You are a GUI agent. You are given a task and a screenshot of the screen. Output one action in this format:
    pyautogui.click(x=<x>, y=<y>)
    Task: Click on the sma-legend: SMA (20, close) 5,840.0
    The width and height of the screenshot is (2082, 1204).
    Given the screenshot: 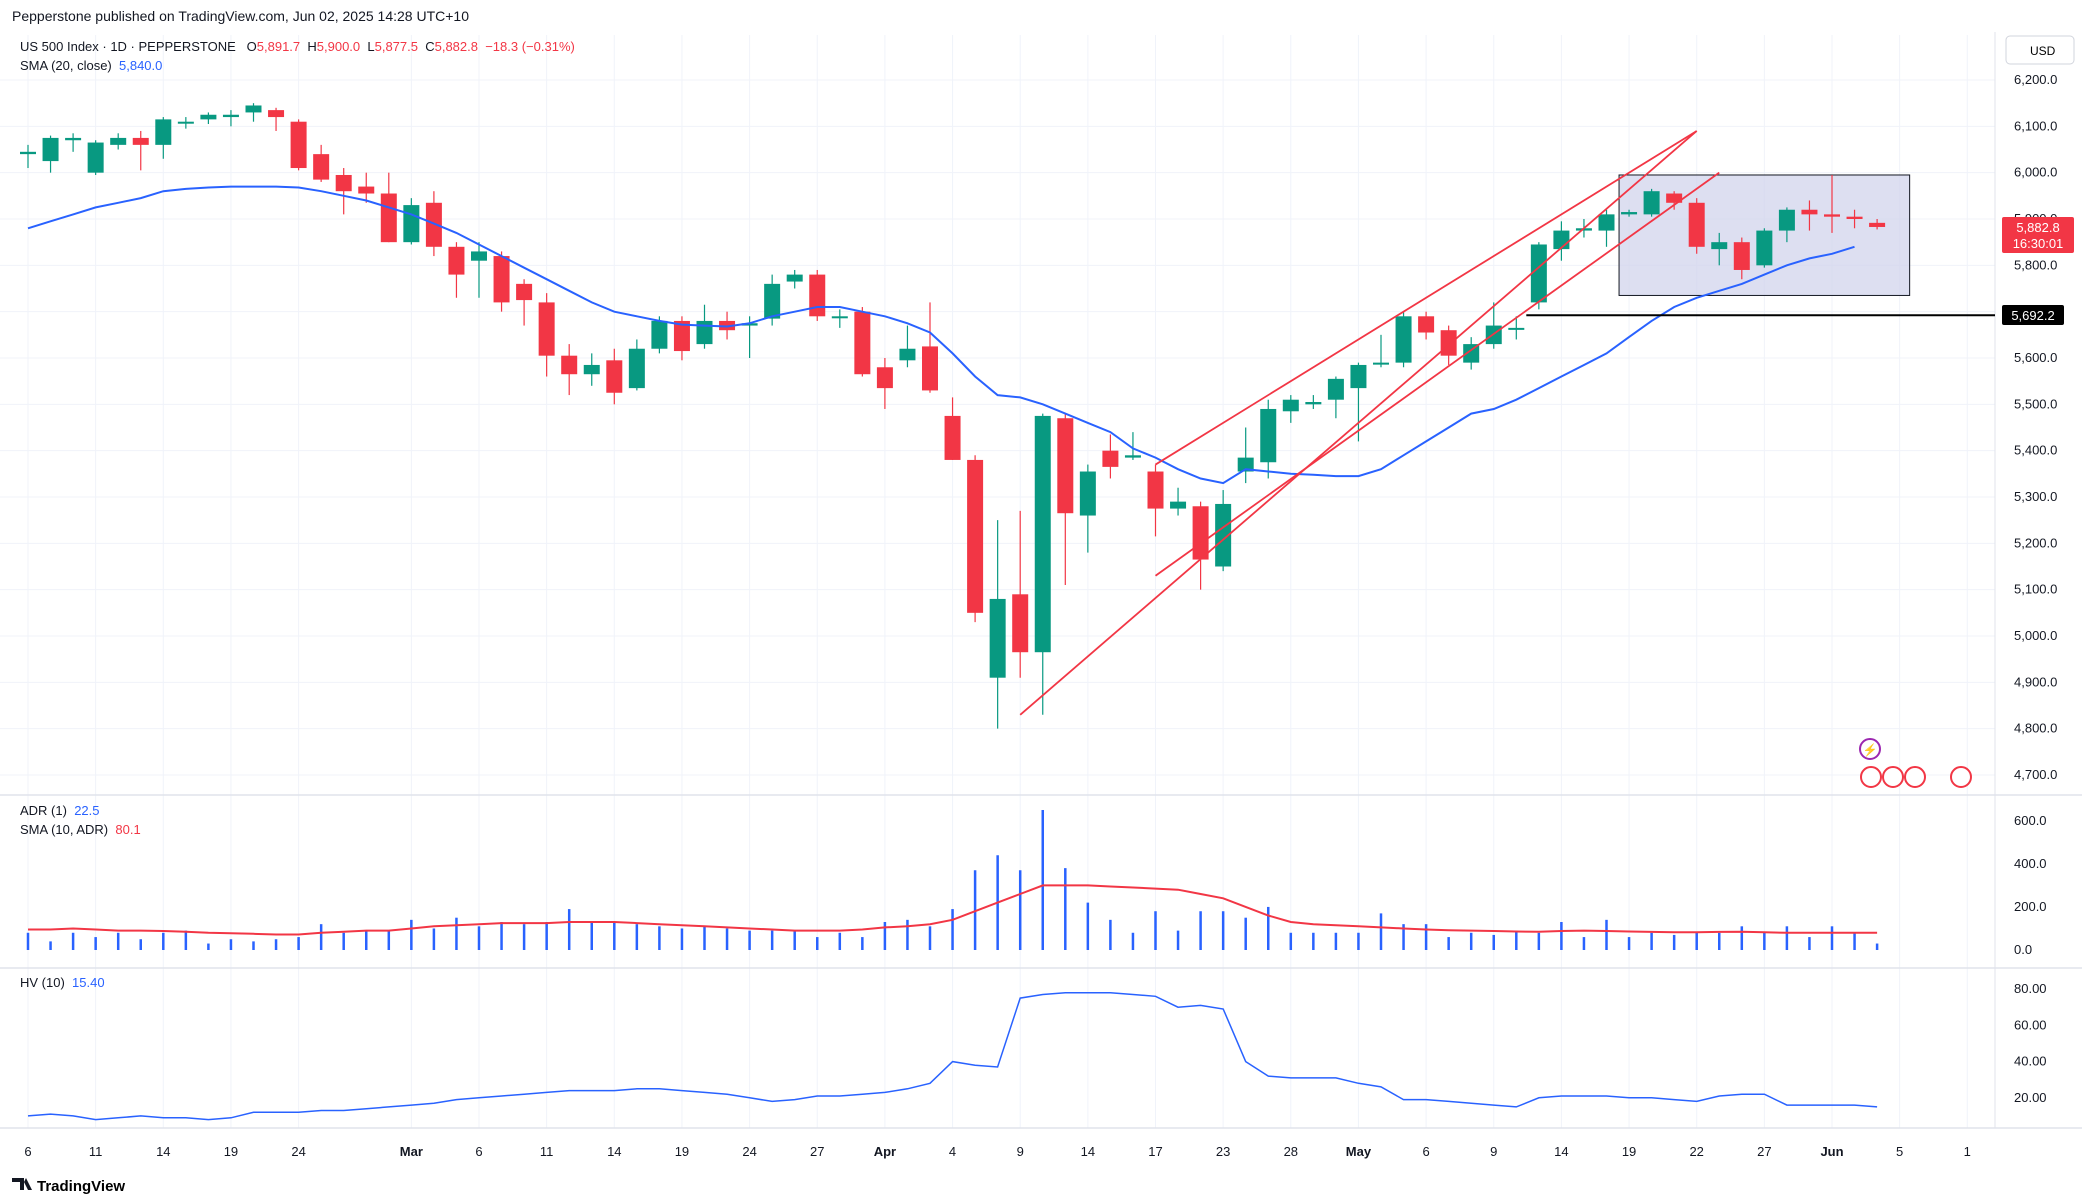 What is the action you would take?
    pyautogui.click(x=91, y=65)
    